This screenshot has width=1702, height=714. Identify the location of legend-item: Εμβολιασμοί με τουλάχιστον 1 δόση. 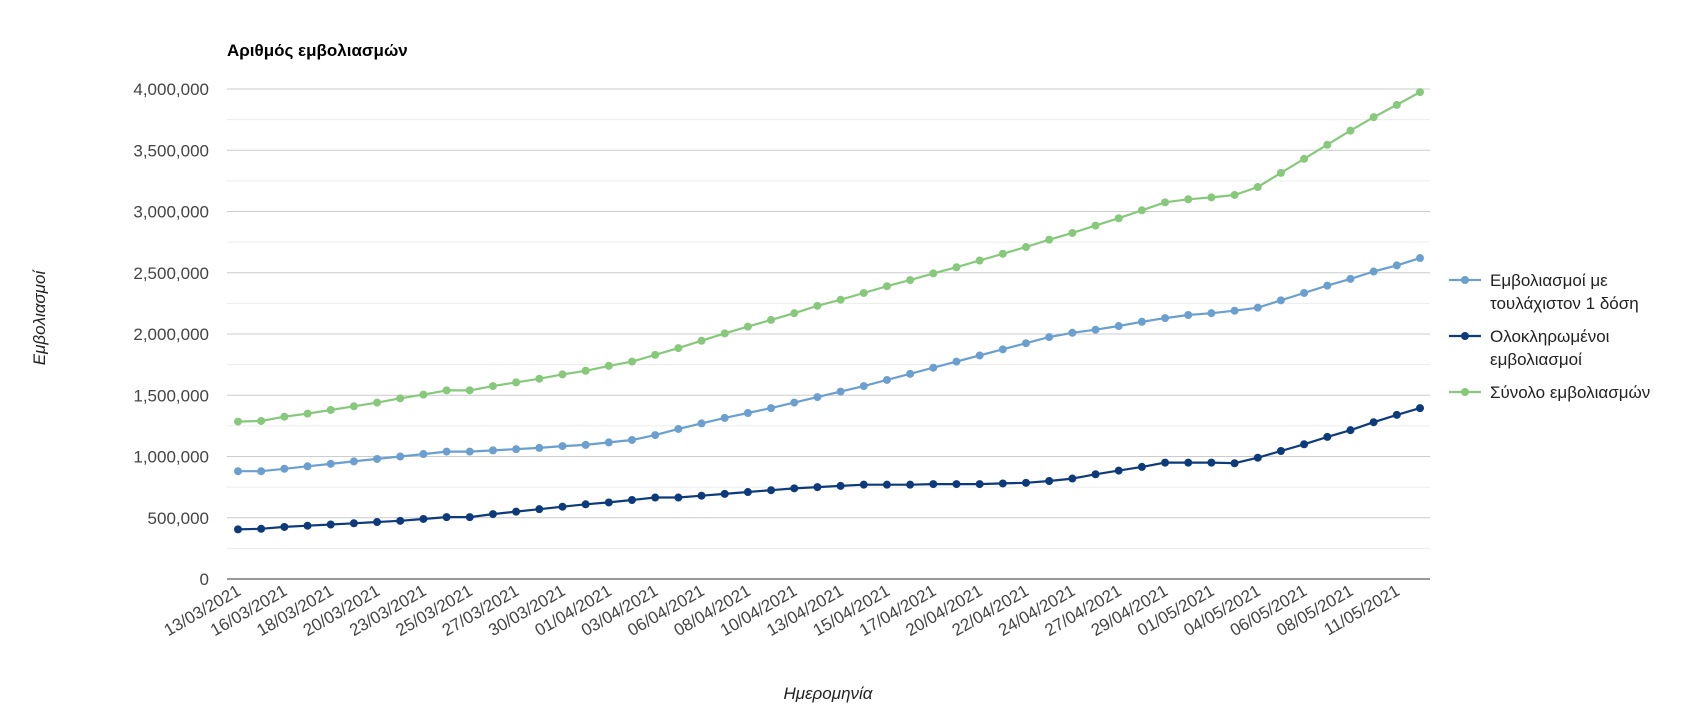
(1544, 292).